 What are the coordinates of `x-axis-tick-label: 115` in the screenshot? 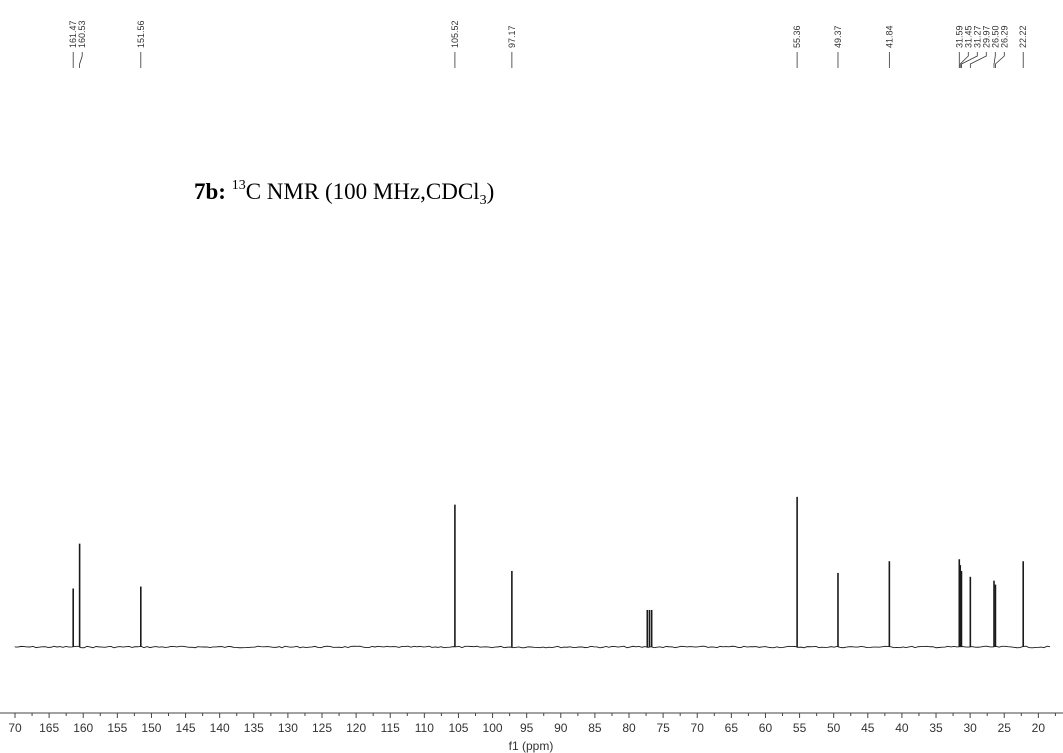 It's located at (390, 728).